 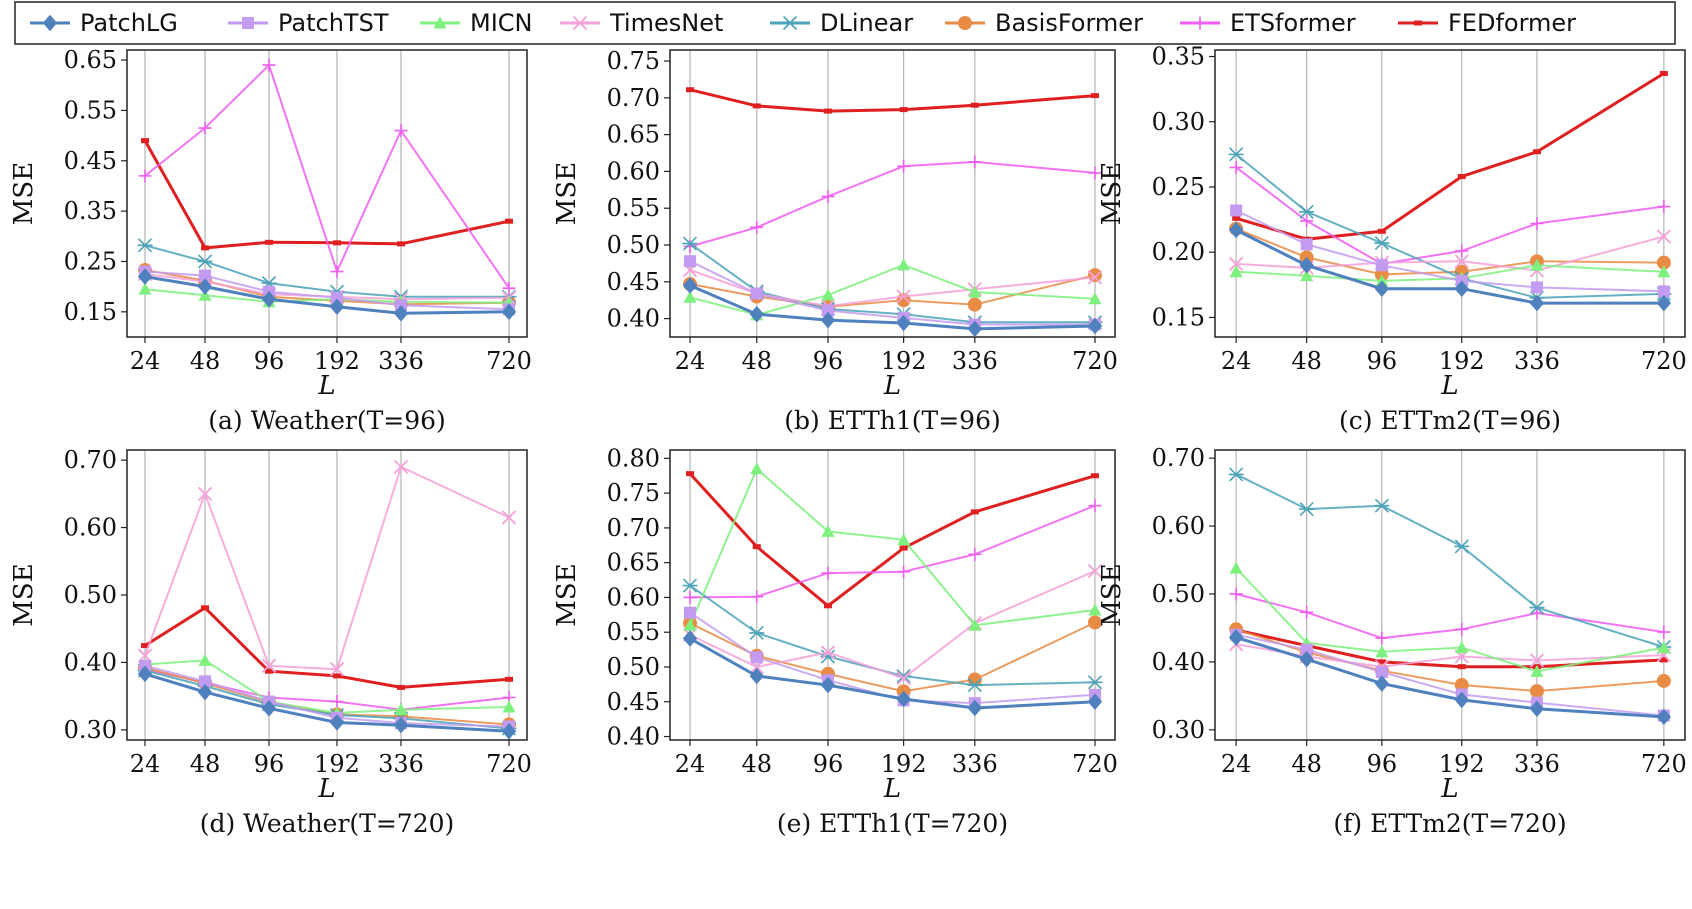 What do you see at coordinates (1664, 764) in the screenshot?
I see `x-tick-label: 720` at bounding box center [1664, 764].